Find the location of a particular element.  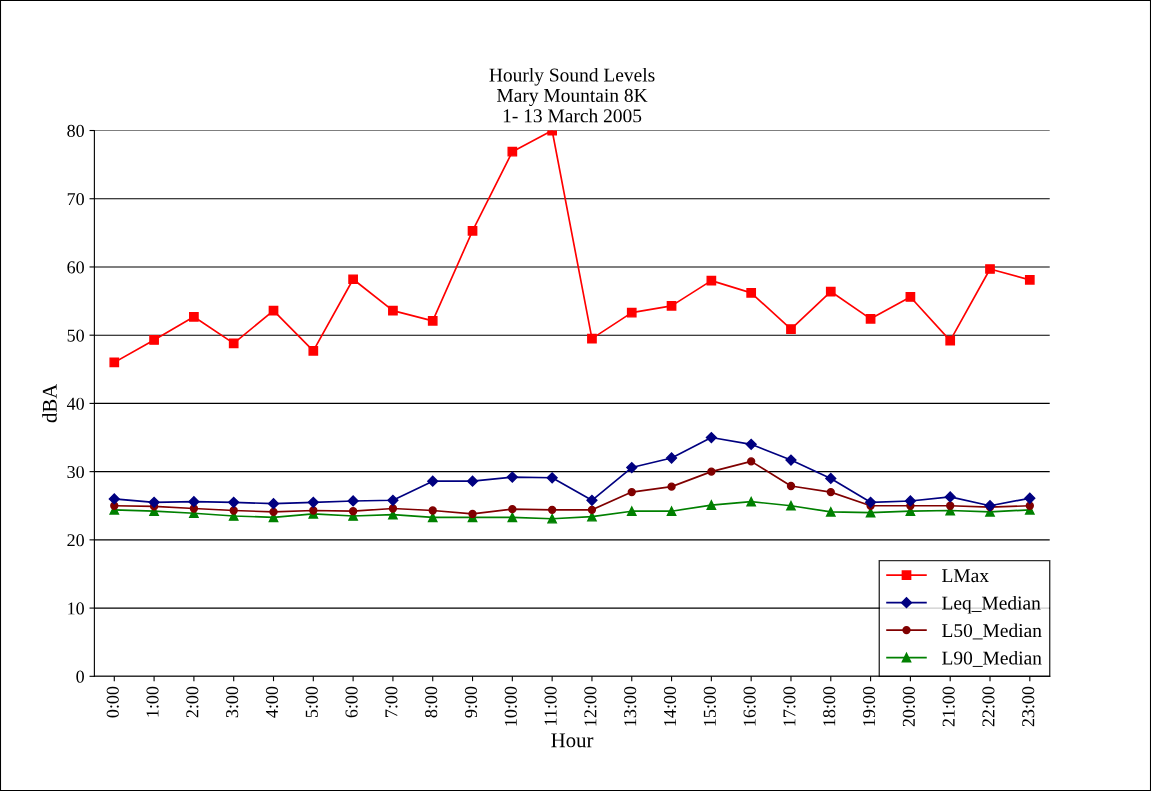

x-tick-label: 9:00 is located at coordinates (471, 702).